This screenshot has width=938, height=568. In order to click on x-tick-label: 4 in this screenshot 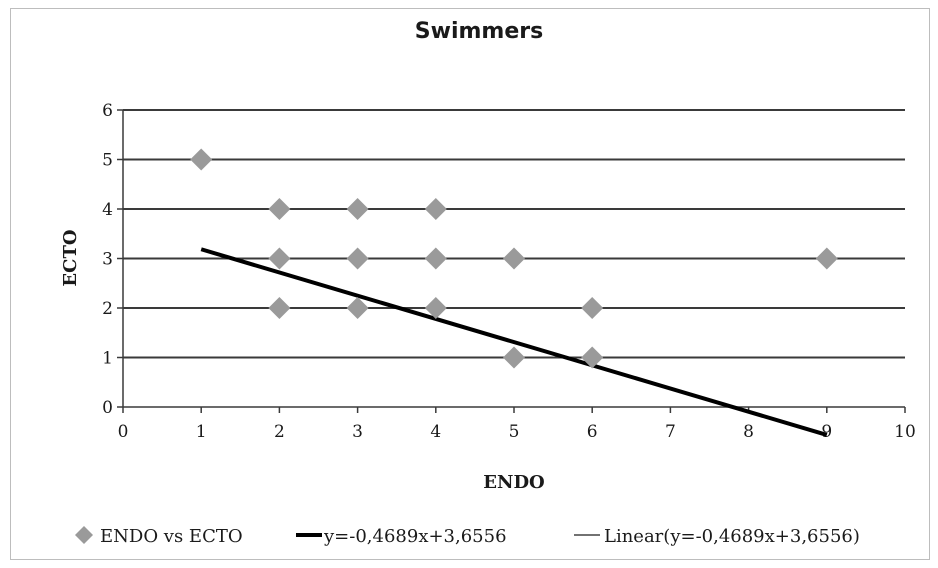, I will do `click(435, 432)`.